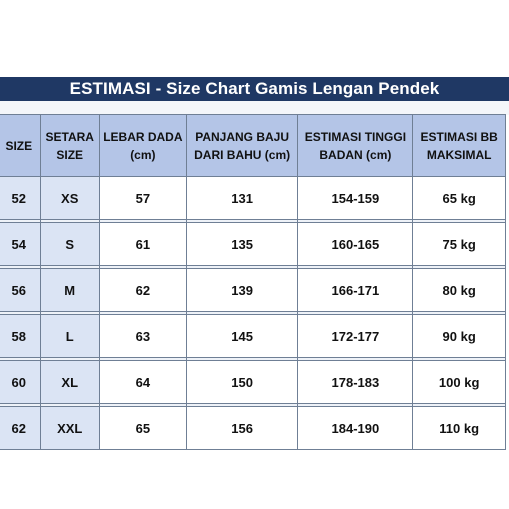 The width and height of the screenshot is (509, 509). Describe the element at coordinates (242, 382) in the screenshot. I see `cell-panjang: 150` at that location.